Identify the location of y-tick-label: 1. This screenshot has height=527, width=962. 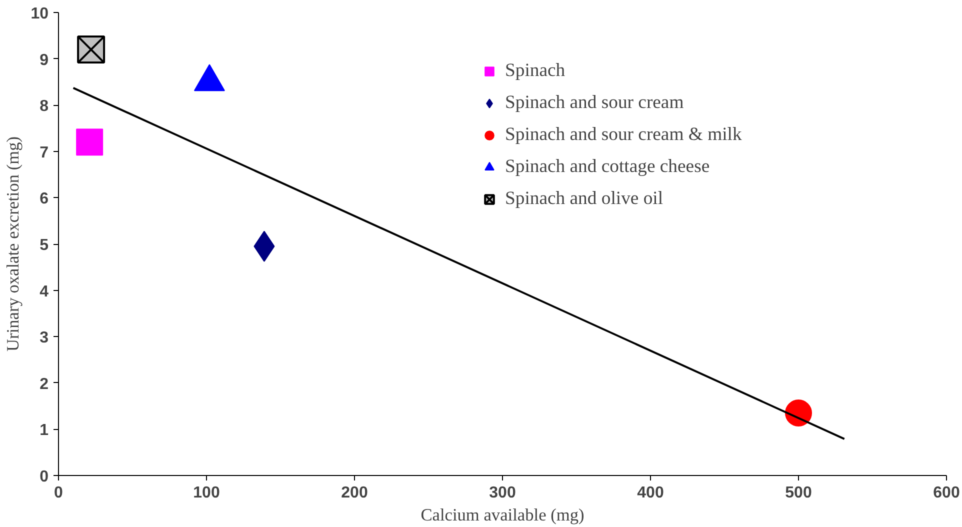
(44, 431).